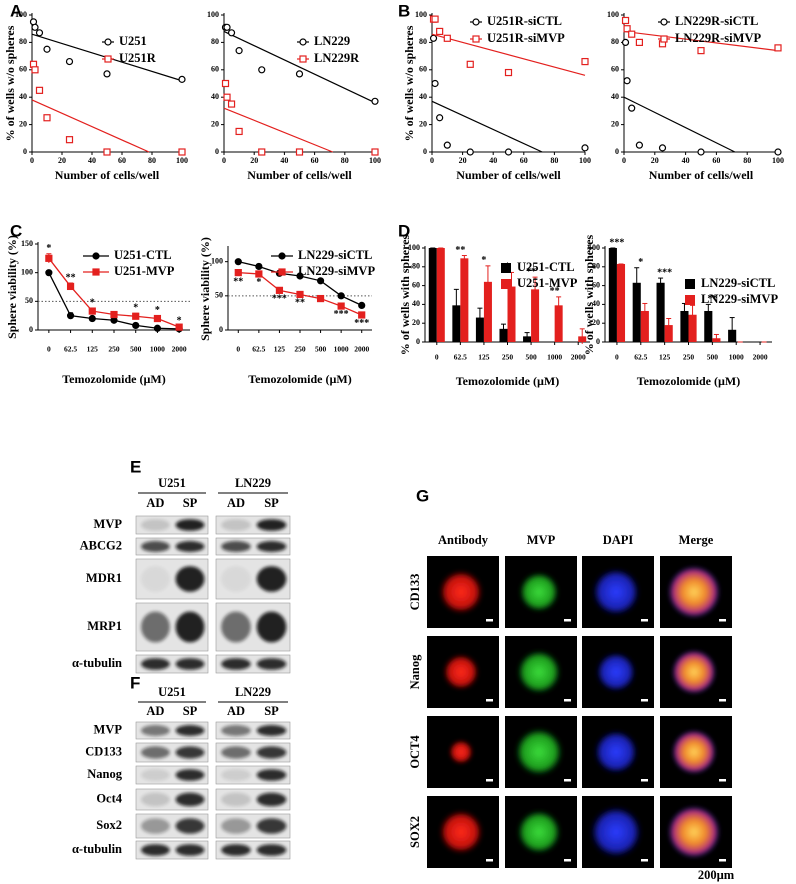 The height and width of the screenshot is (884, 796). Describe the element at coordinates (688, 381) in the screenshot. I see `x-axis-label: Temozolomide (µM)` at that location.